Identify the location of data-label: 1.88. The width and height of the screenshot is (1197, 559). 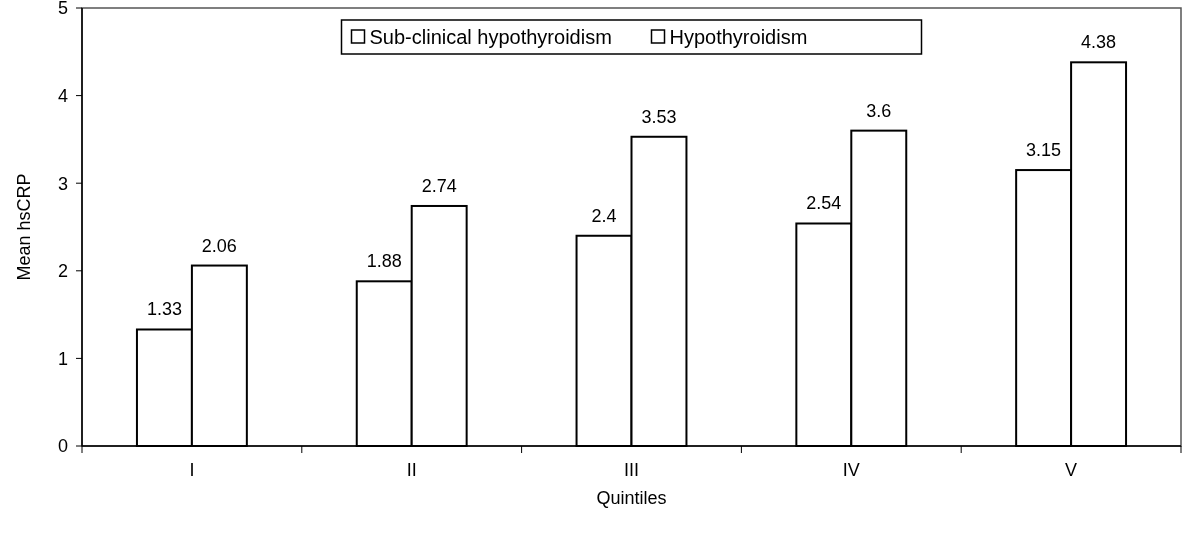
(384, 261).